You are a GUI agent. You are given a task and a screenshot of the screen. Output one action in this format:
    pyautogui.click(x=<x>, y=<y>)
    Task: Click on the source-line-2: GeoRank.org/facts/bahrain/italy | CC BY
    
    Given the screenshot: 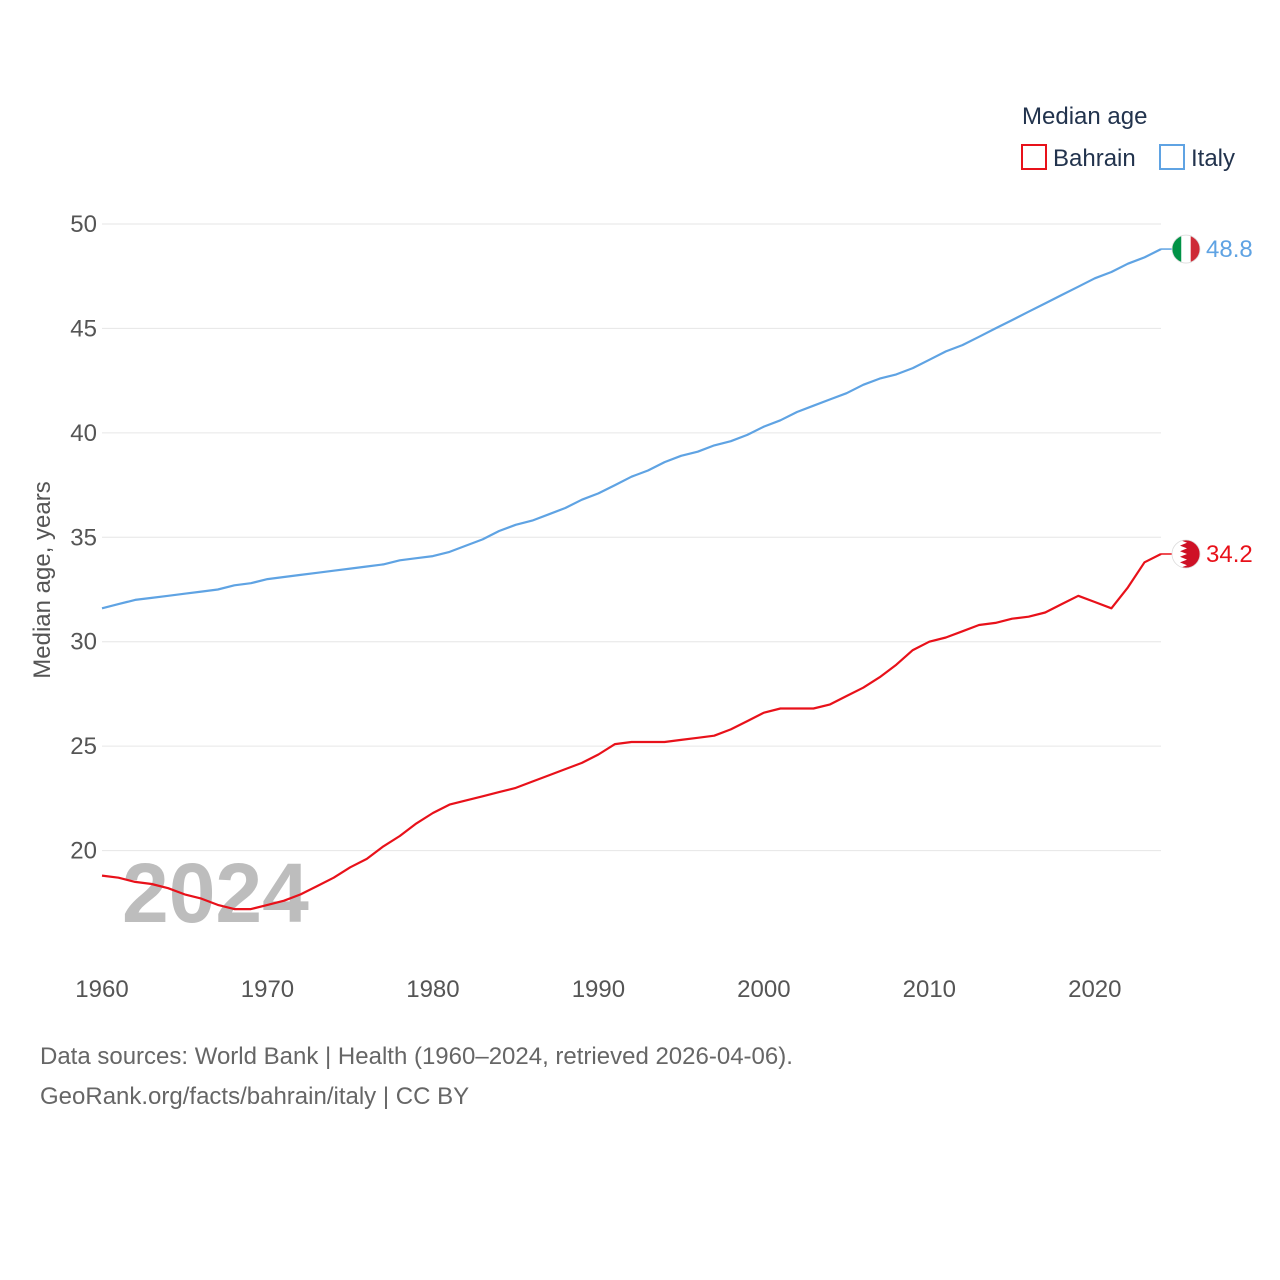 What is the action you would take?
    pyautogui.click(x=255, y=1096)
    